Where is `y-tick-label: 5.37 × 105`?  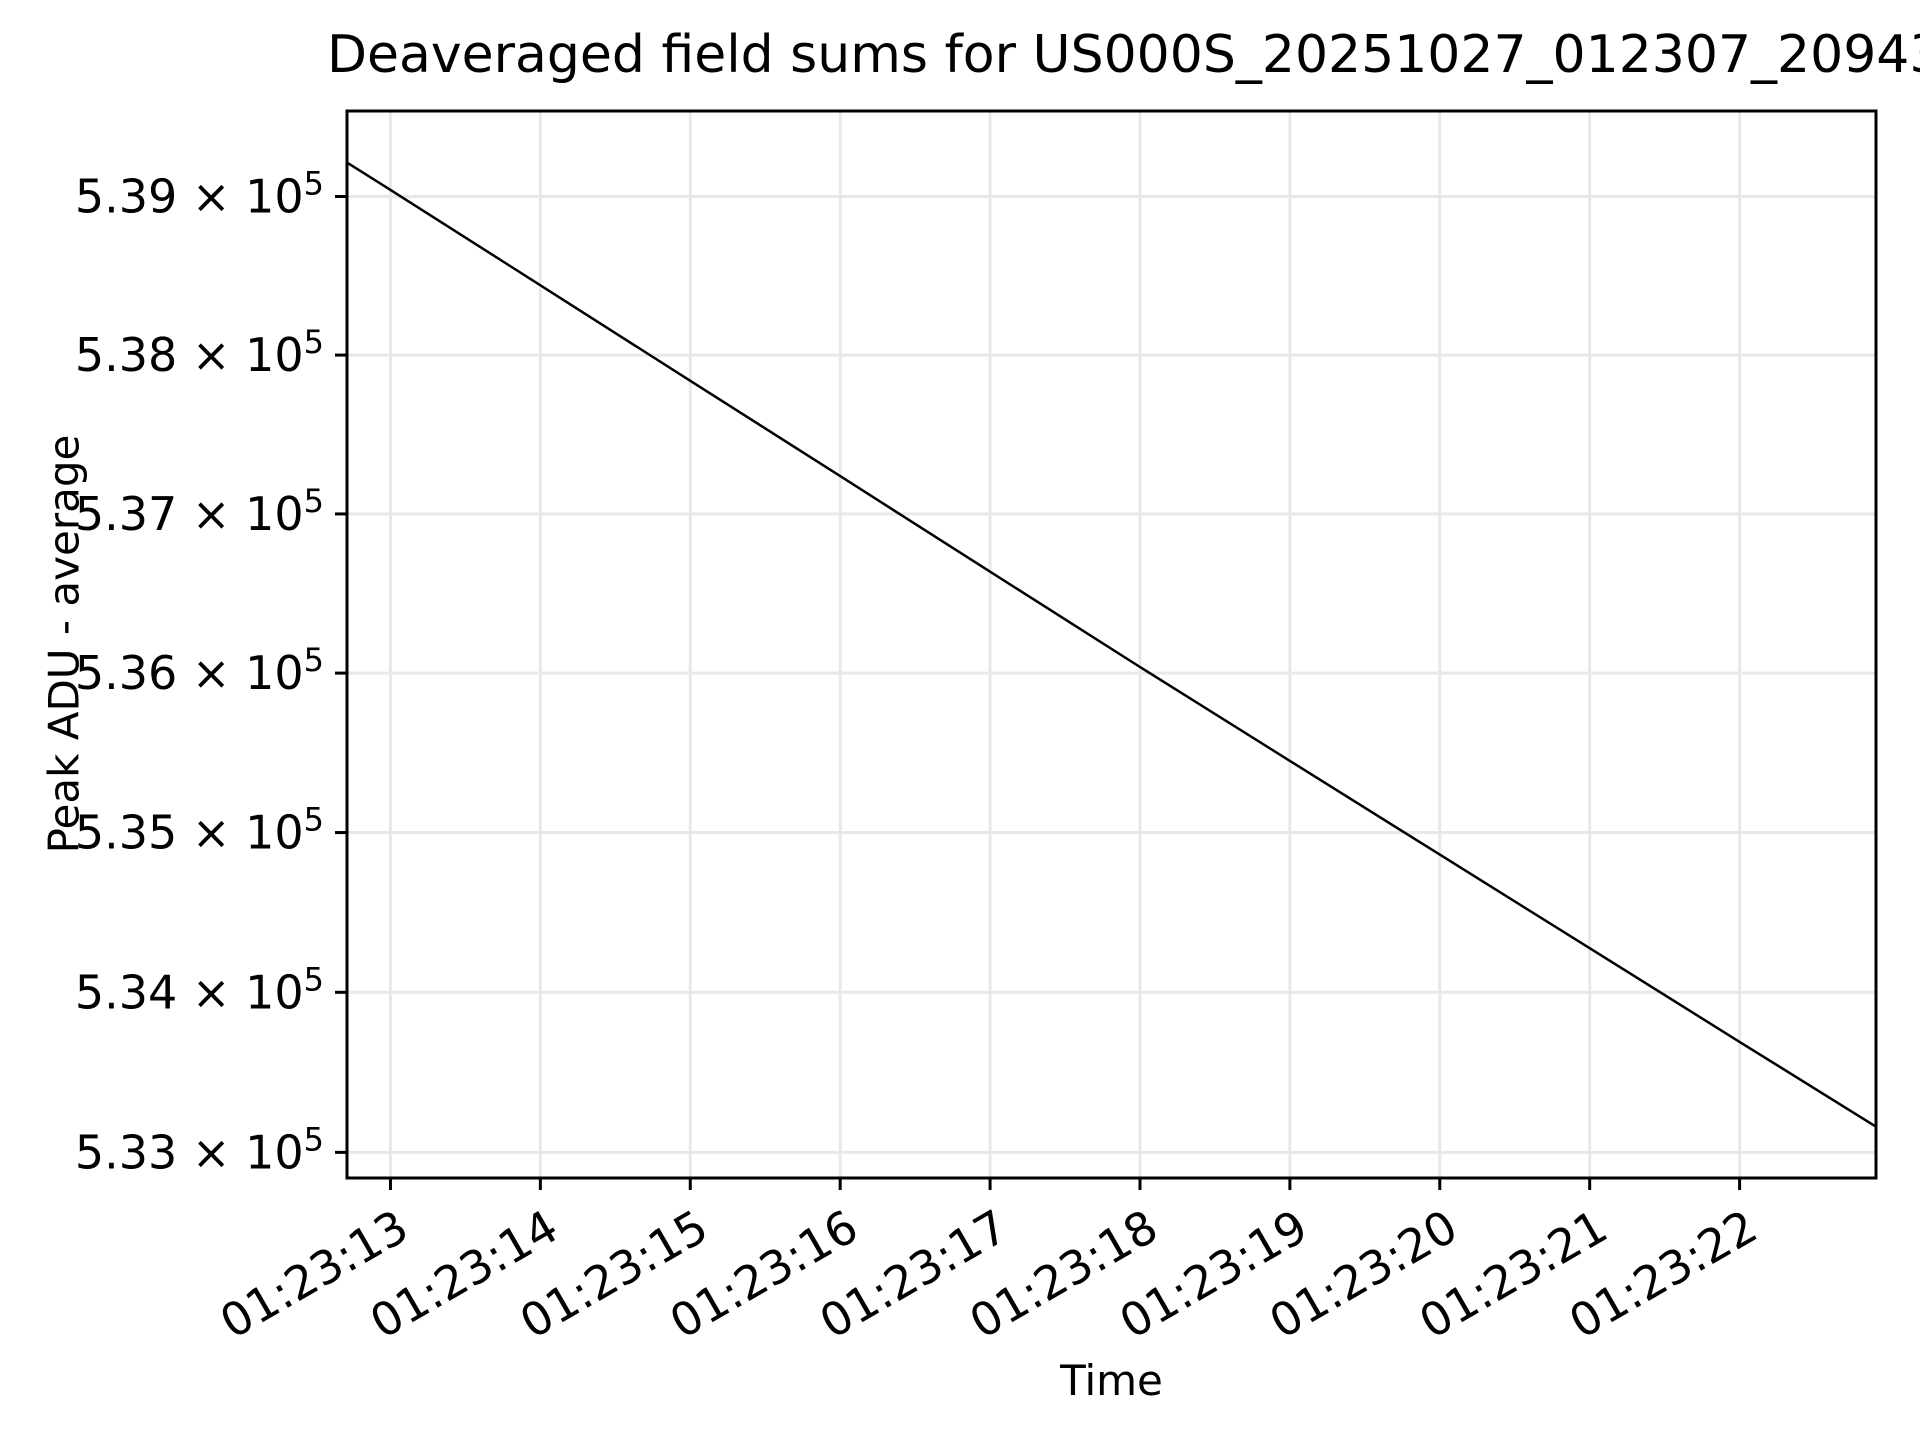 y-tick-label: 5.37 × 105 is located at coordinates (199, 511).